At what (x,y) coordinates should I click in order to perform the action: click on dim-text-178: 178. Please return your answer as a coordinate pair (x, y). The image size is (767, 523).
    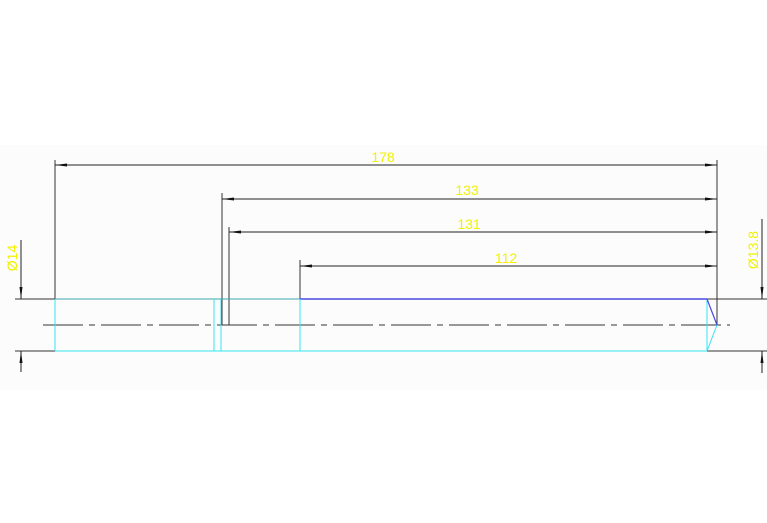
    Looking at the image, I should click on (383, 157).